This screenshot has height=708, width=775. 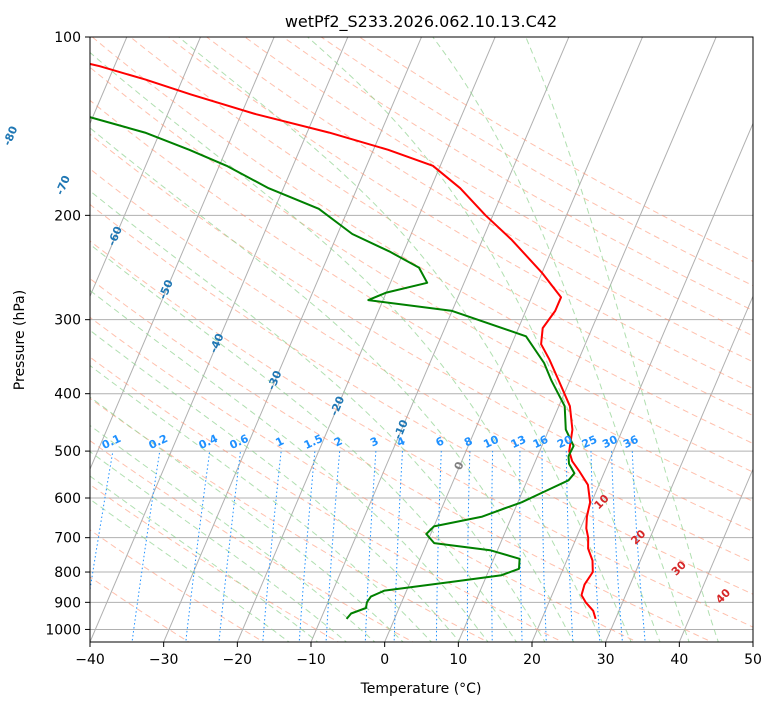 What do you see at coordinates (67, 216) in the screenshot?
I see `y-tick-label: 200` at bounding box center [67, 216].